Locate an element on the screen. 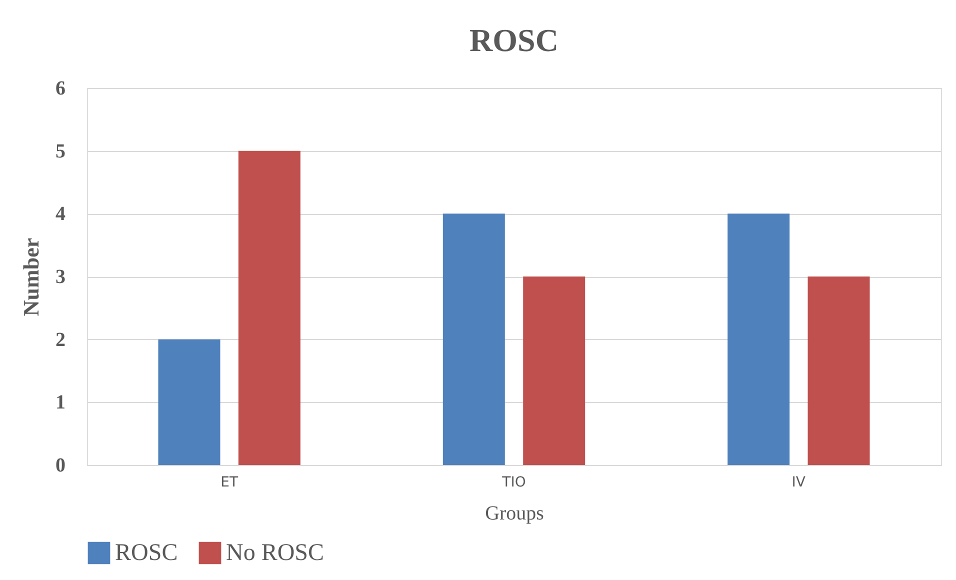 The width and height of the screenshot is (956, 580). y-axis-title: Number is located at coordinates (31, 277).